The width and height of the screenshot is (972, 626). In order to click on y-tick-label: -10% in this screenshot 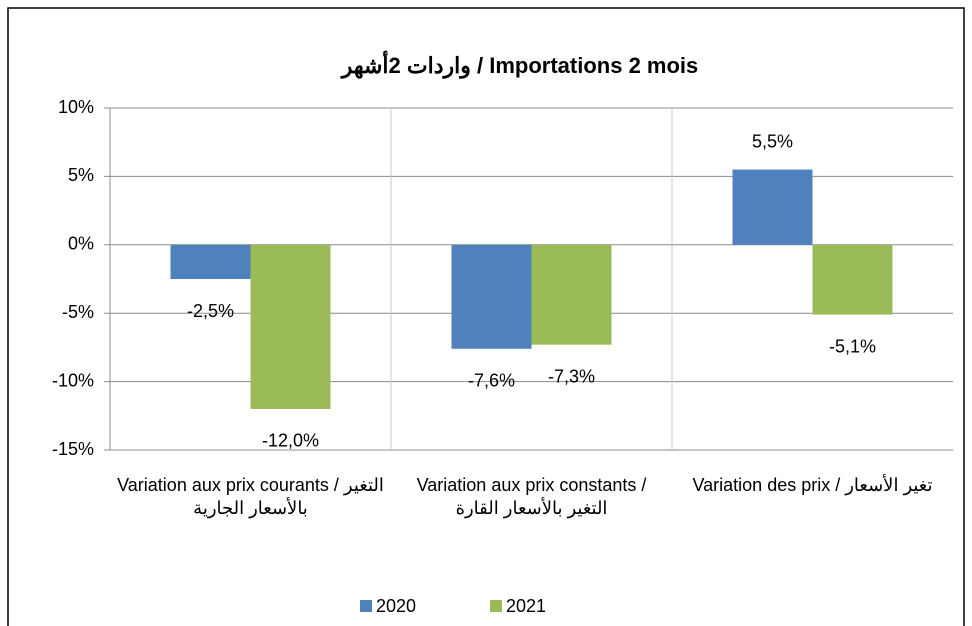, I will do `click(73, 380)`.